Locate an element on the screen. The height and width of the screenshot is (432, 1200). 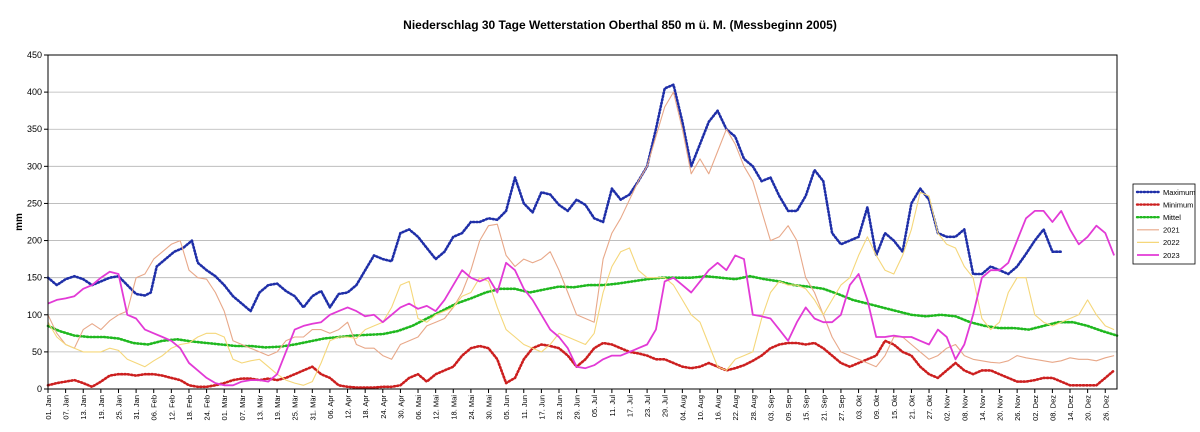
x-tick-label: 01. Jan is located at coordinates (48, 407).